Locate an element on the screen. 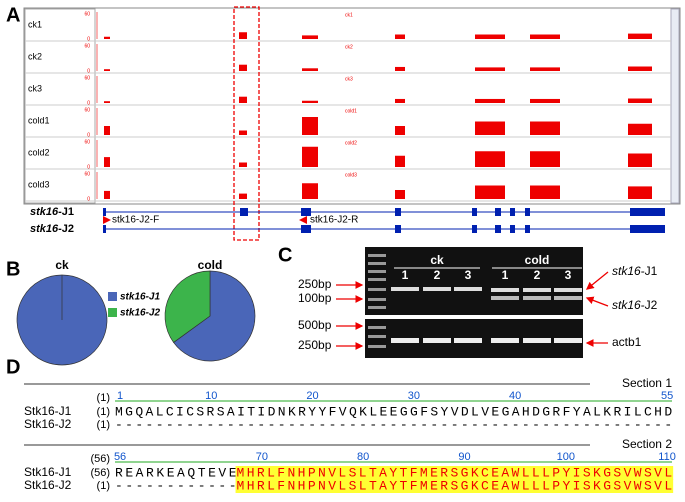  legend-label: stk16-J1 is located at coordinates (140, 297).